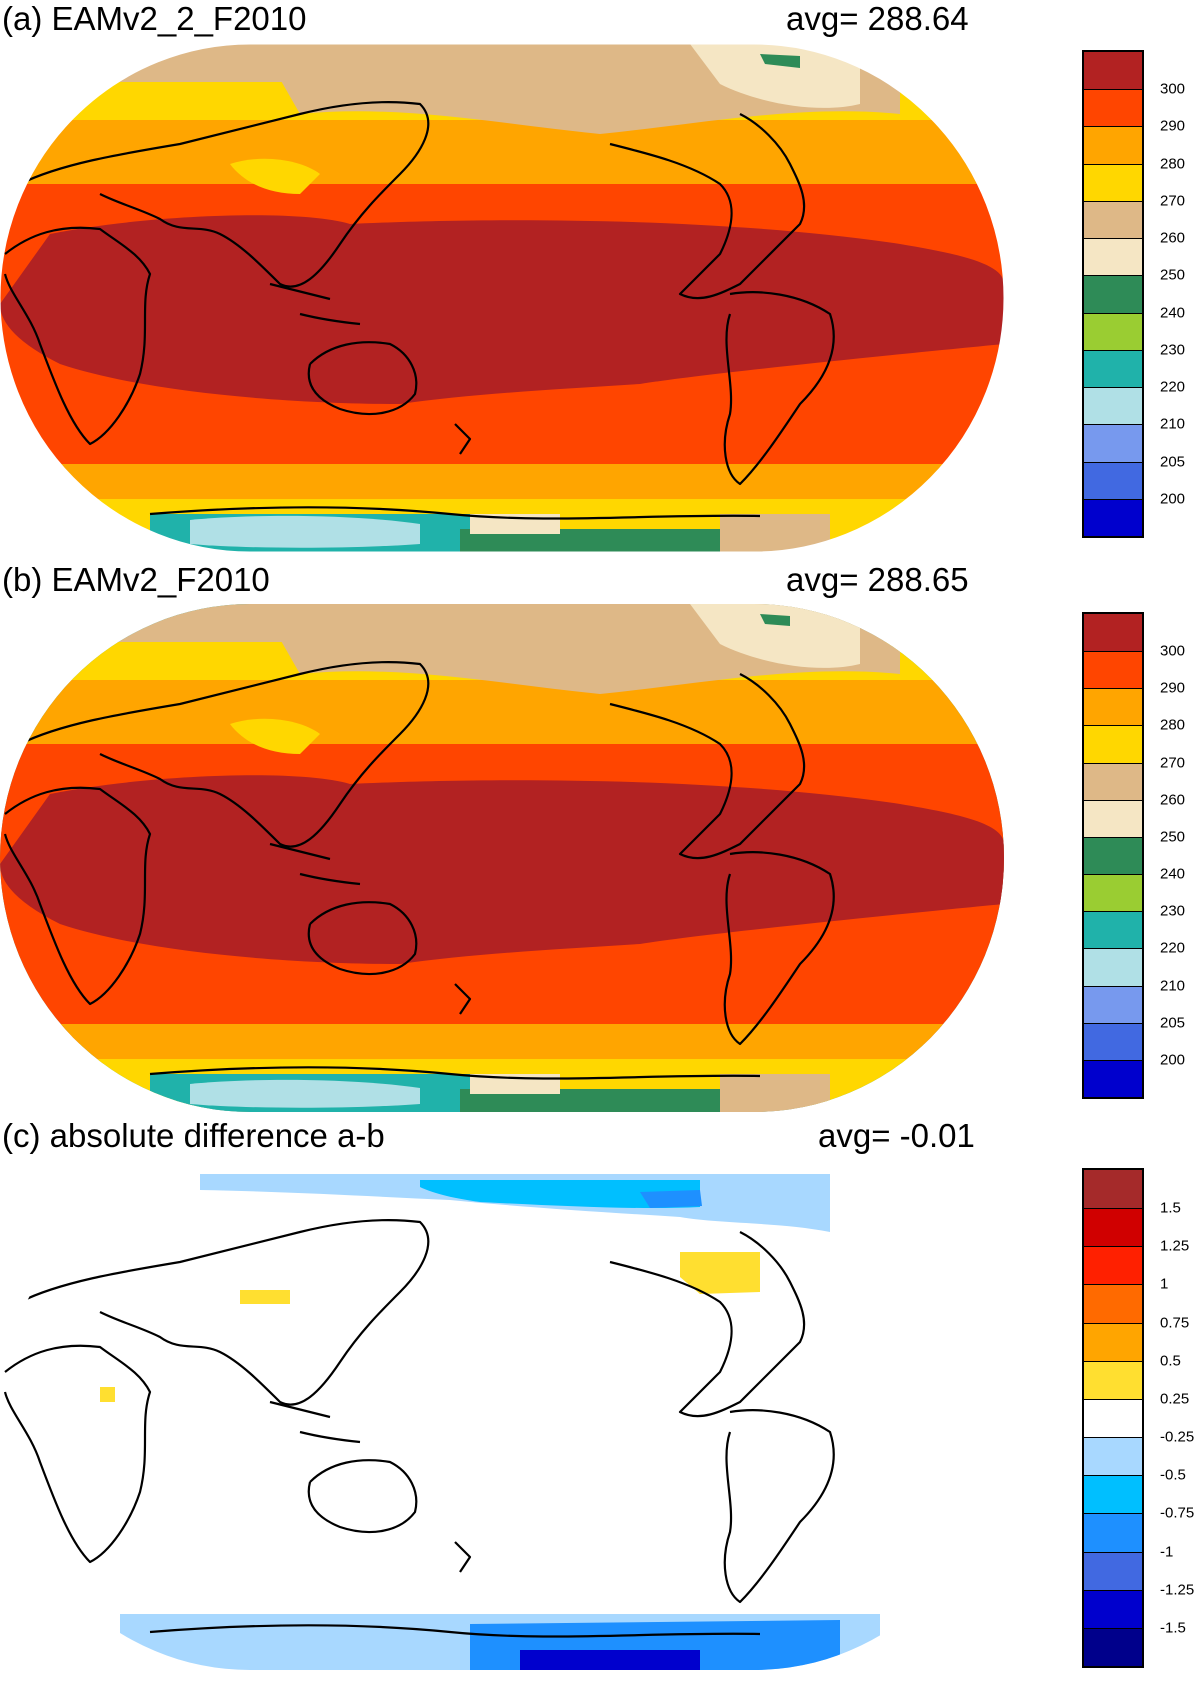 The image size is (1194, 1682). What do you see at coordinates (502, 484) in the screenshot?
I see `band-280-south` at bounding box center [502, 484].